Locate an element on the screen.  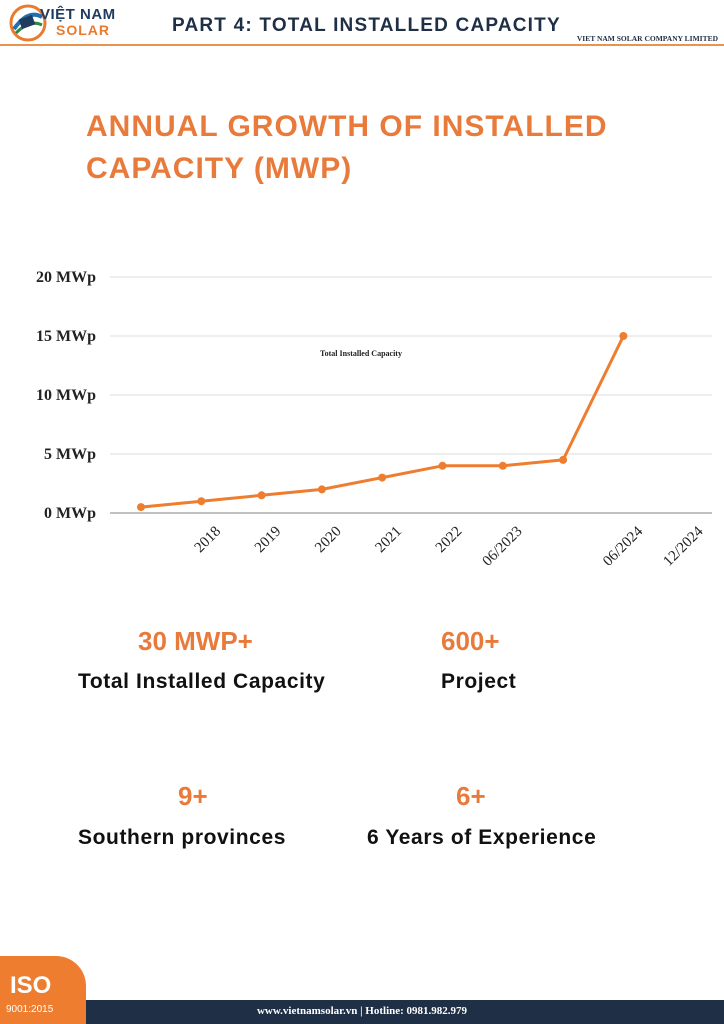
stat-label-capacity: Total Installed Capacity is located at coordinates (202, 681).